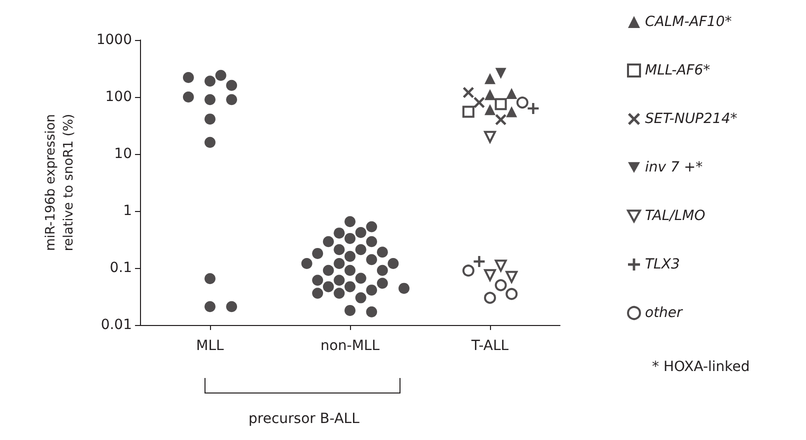  I want to click on x-tick-label: MLL, so click(210, 346).